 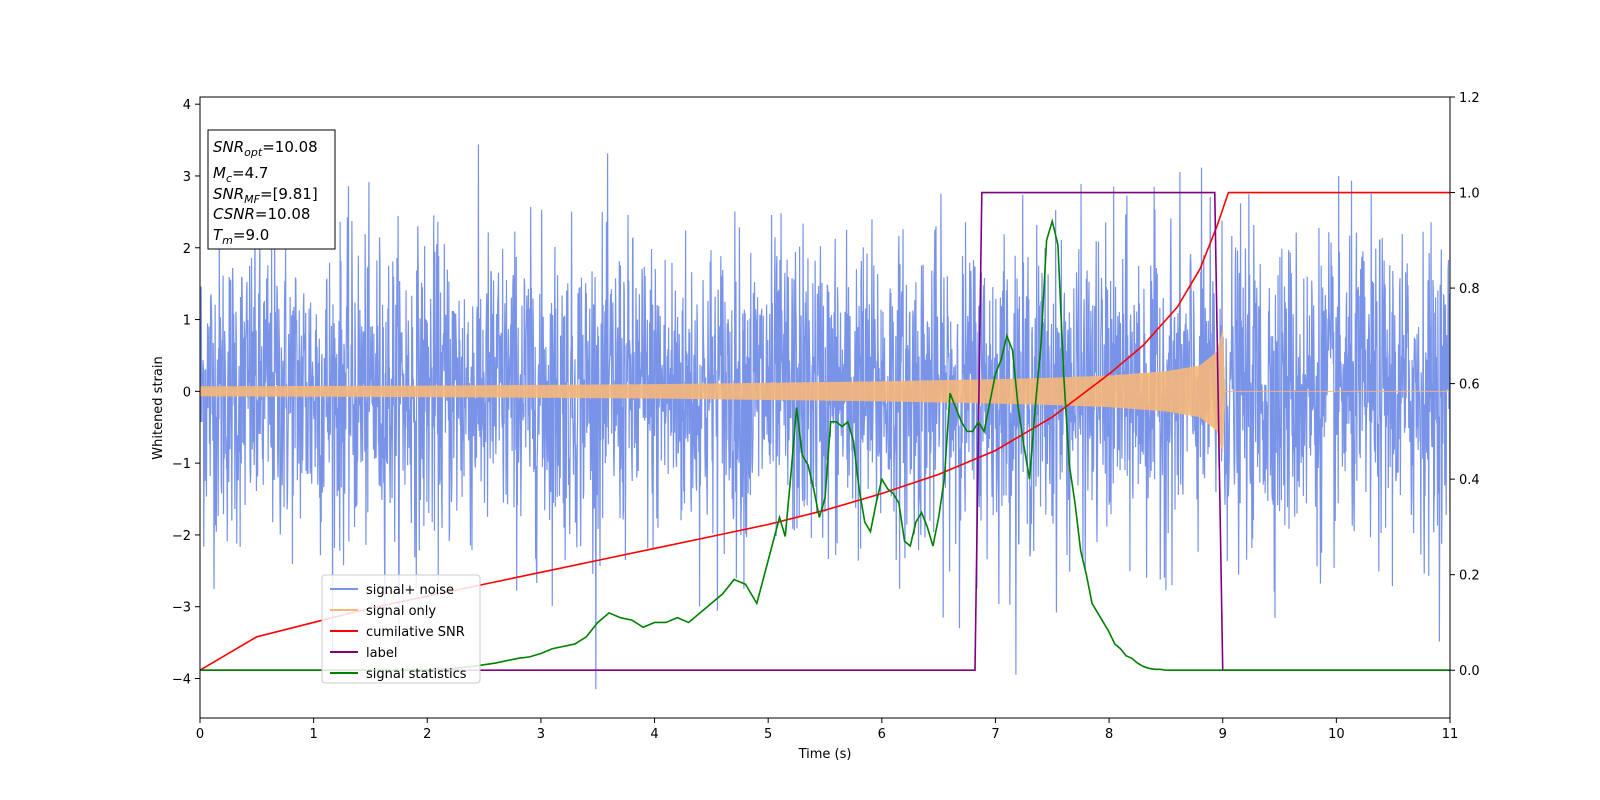 What do you see at coordinates (995, 734) in the screenshot?
I see `x-tick-label: 7` at bounding box center [995, 734].